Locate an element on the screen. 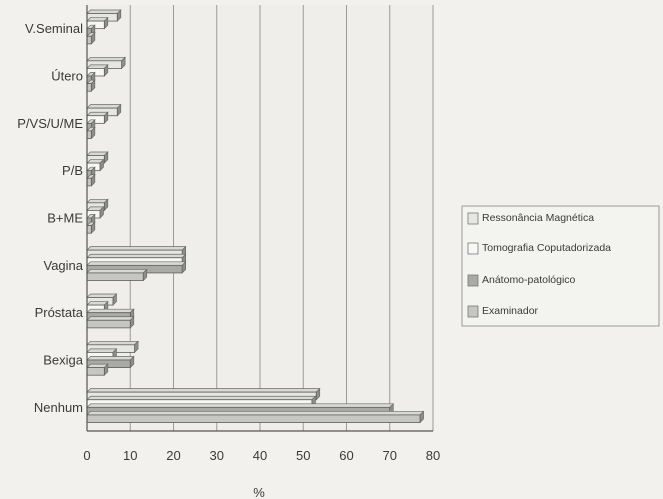 This screenshot has width=663, height=499. category-label: P/VS/U/ME is located at coordinates (50, 123).